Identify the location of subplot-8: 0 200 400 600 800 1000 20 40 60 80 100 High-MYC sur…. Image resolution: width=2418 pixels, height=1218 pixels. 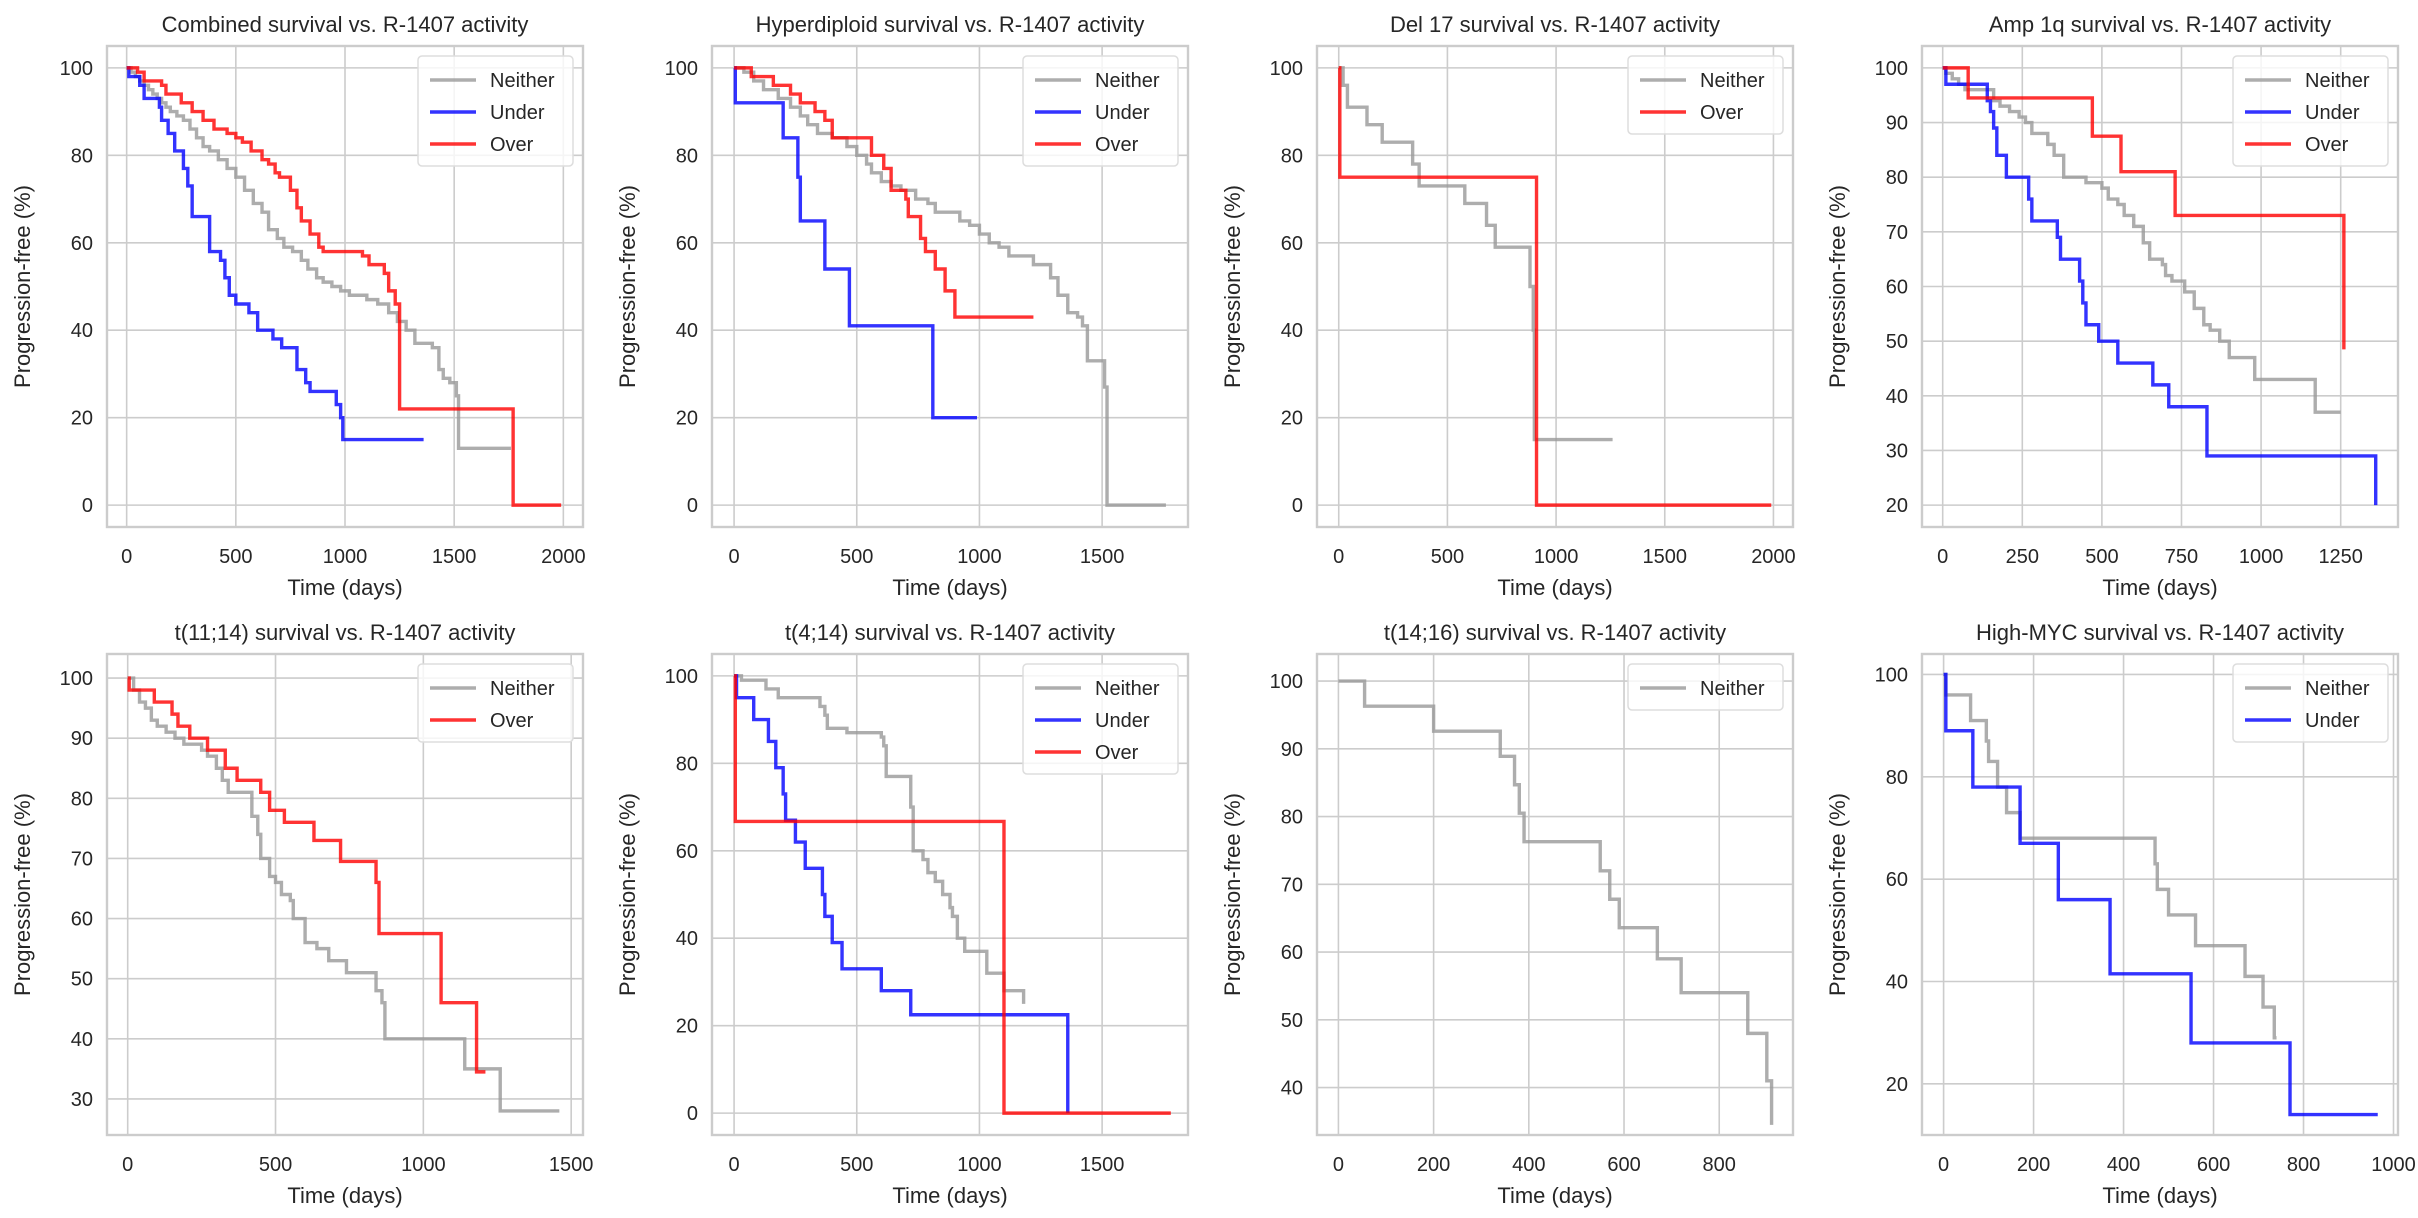
(2120, 914).